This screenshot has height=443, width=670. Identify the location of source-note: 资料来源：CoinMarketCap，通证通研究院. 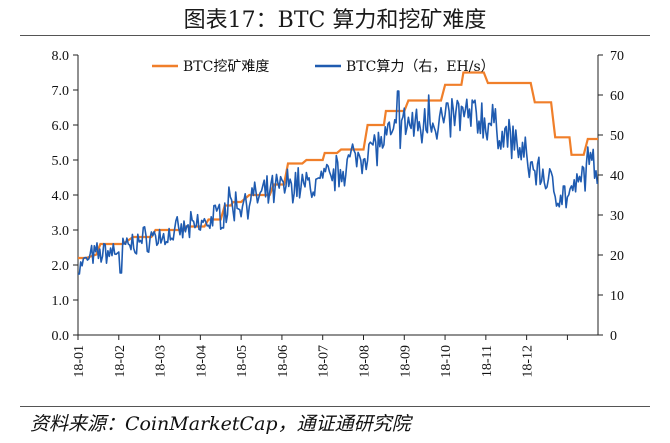
(220, 424).